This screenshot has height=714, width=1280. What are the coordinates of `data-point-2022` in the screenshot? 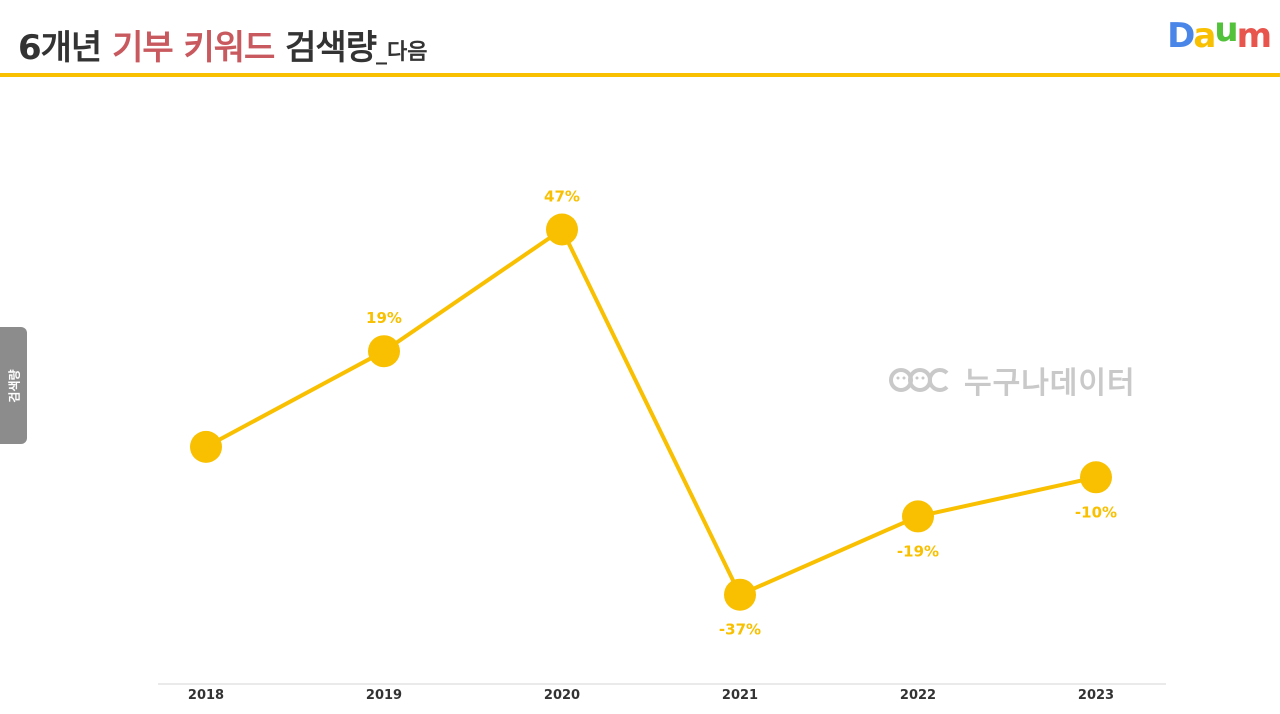 It's located at (918, 516).